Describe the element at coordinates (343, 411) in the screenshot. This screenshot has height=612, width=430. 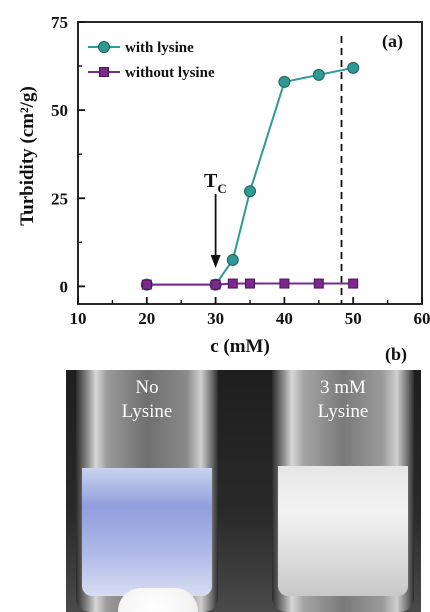
I see `right-caption-line2: Lysine` at that location.